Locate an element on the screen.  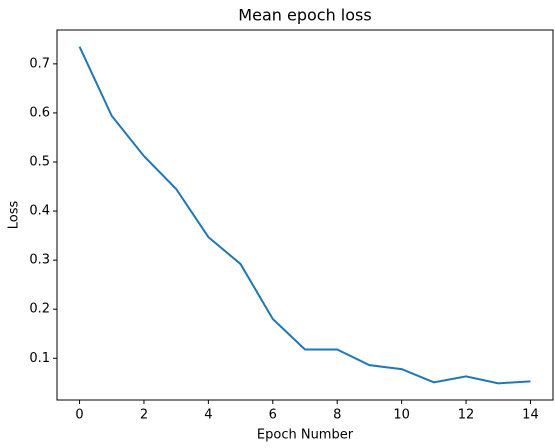
y-tick-label: 0.7 is located at coordinates (39, 63).